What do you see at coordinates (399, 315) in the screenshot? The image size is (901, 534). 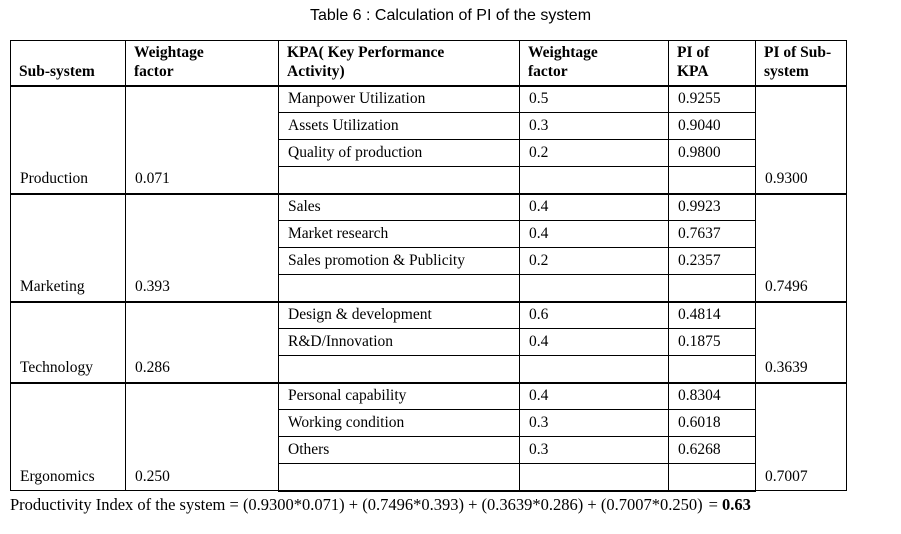 I see `kpa-name-cell: Design & development` at bounding box center [399, 315].